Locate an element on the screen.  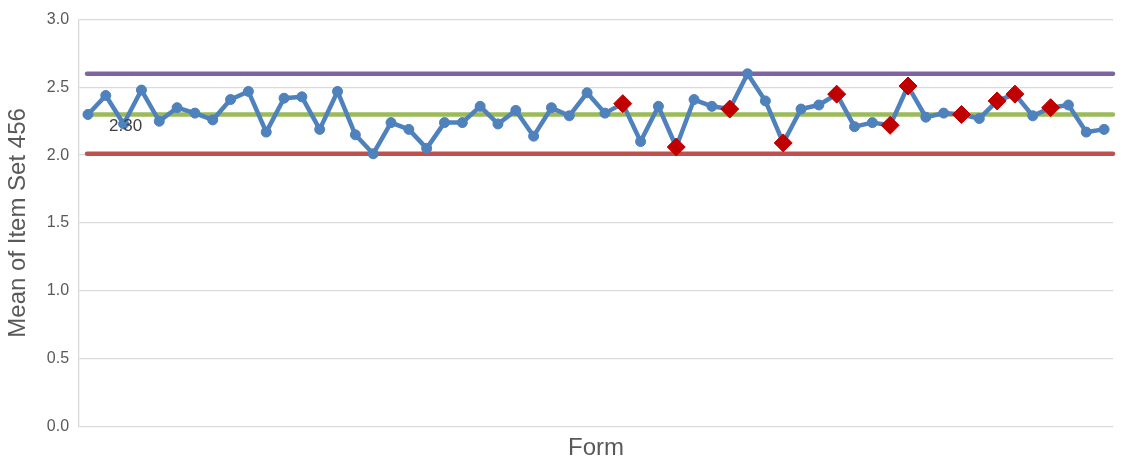
y-tick-label: 2.0 is located at coordinates (58, 154).